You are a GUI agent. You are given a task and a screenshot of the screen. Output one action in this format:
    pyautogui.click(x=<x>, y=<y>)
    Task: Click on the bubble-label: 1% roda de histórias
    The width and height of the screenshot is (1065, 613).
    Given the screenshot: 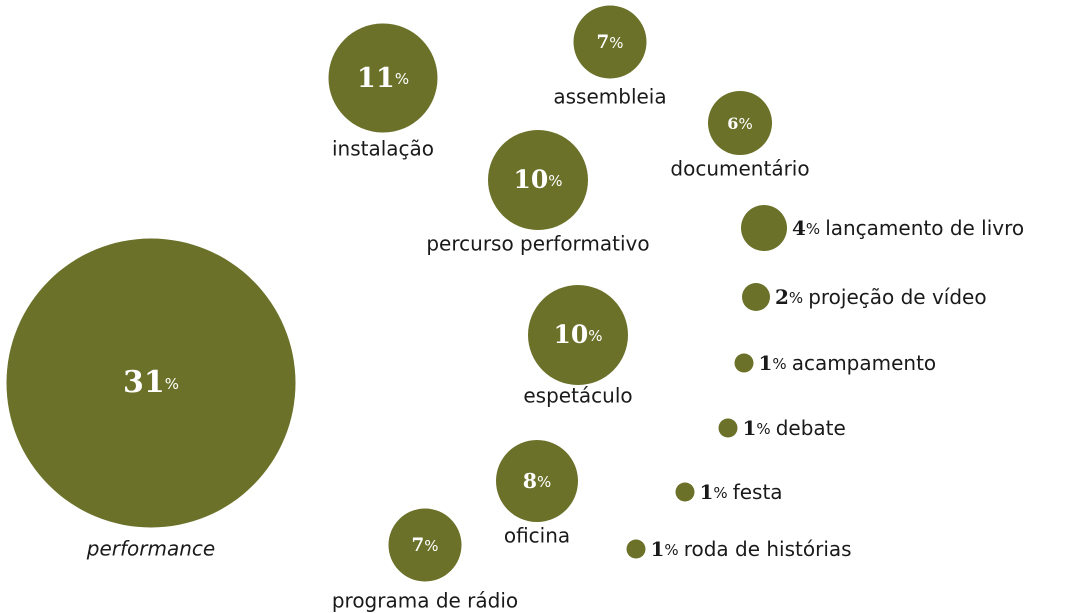 What is the action you would take?
    pyautogui.click(x=751, y=549)
    